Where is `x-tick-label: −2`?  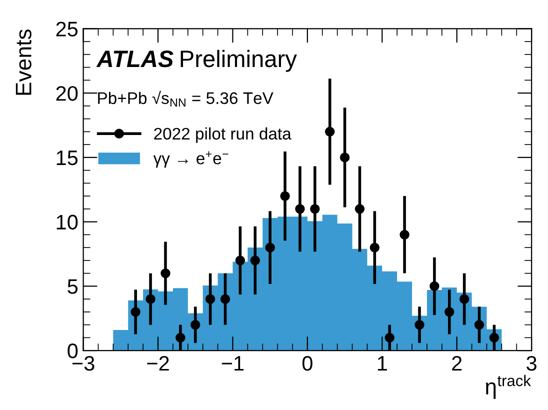
x-tick-label: −2 is located at coordinates (158, 363).